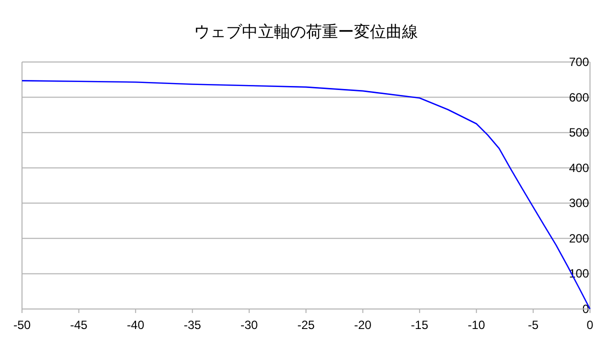 The width and height of the screenshot is (605, 340). I want to click on x-tick-label: -30, so click(249, 325).